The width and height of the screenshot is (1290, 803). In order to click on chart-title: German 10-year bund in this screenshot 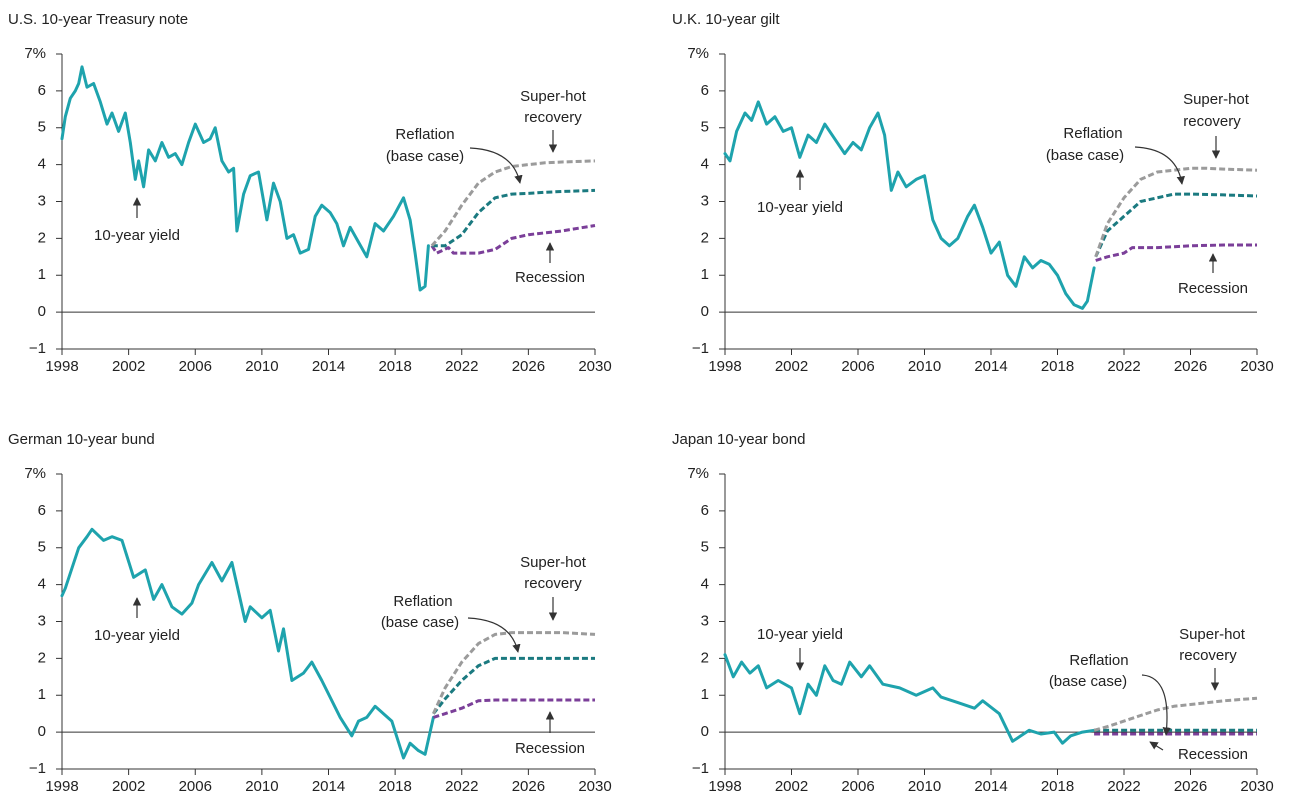, I will do `click(81, 439)`.